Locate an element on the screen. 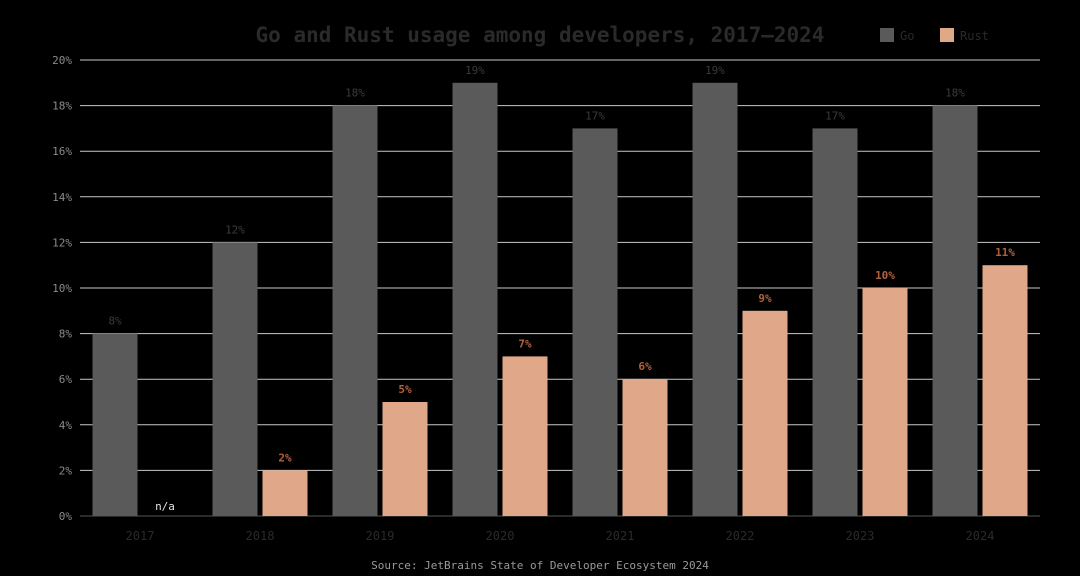 Image resolution: width=1080 pixels, height=576 pixels. legend-swatch-go is located at coordinates (887, 35).